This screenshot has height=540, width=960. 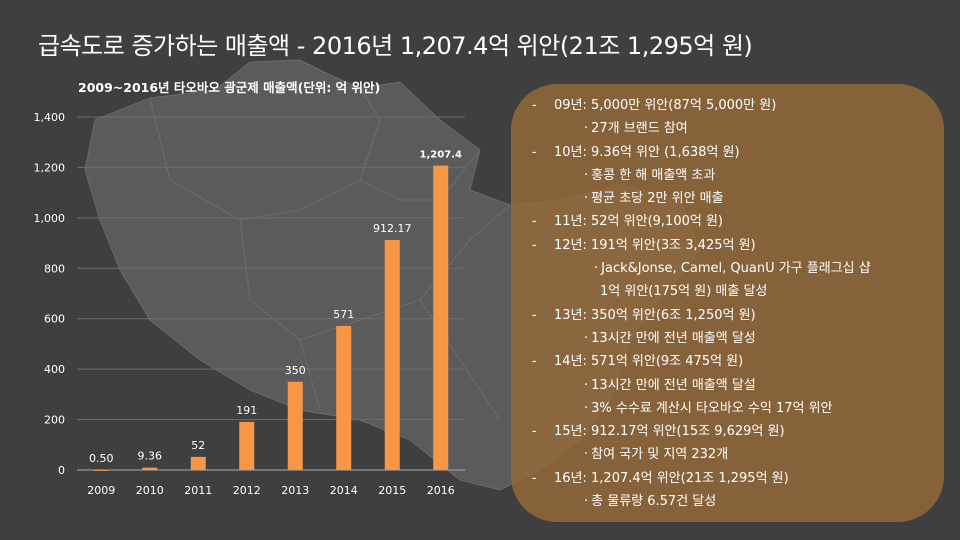 What do you see at coordinates (669, 432) in the screenshot?
I see `info-text: 15년: 912.17억 위안(15조 9,629억 원)` at bounding box center [669, 432].